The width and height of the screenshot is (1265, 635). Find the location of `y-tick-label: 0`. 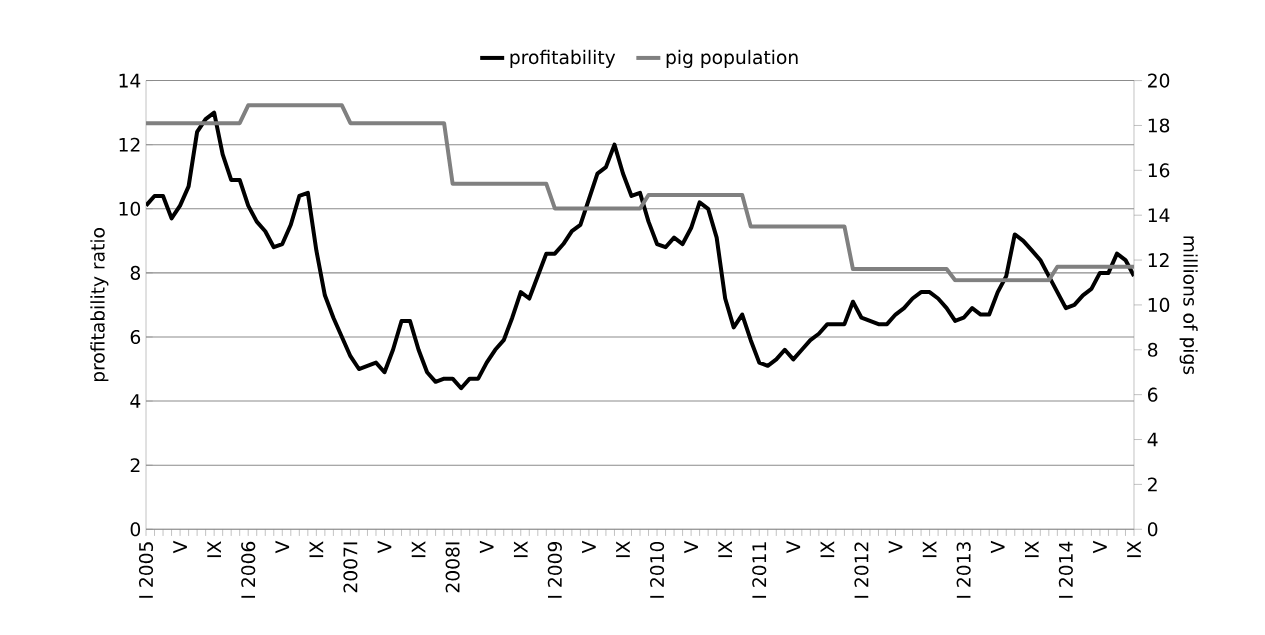

y-tick-label: 0 is located at coordinates (135, 529).